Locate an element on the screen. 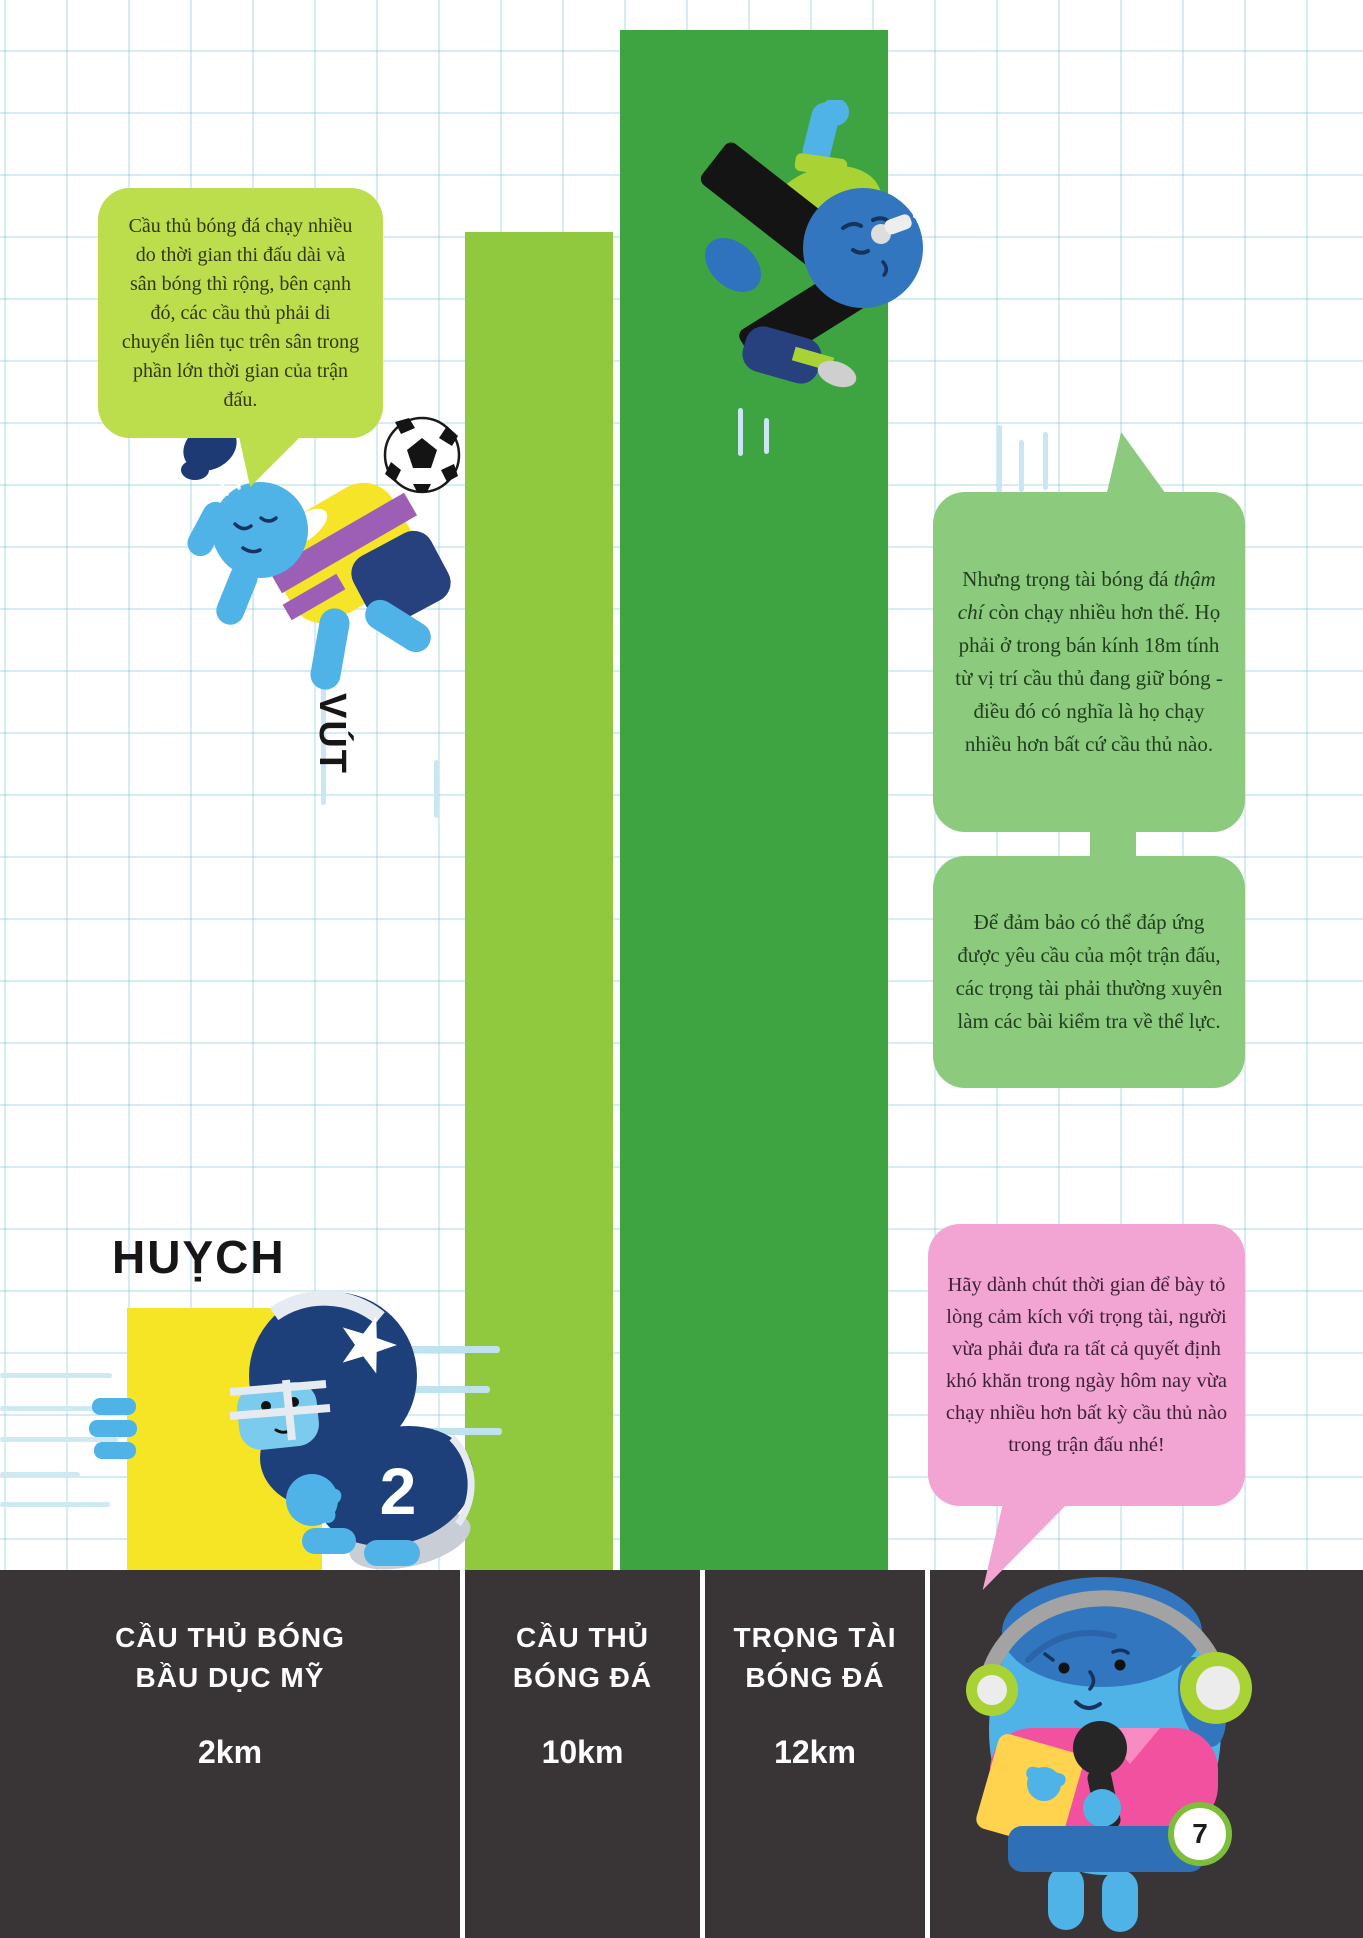 Image resolution: width=1363 pixels, height=1938 pixels. footer-col-soccer-player: CẦU THỦ BÓNG ĐÁ 10km is located at coordinates (582, 1754).